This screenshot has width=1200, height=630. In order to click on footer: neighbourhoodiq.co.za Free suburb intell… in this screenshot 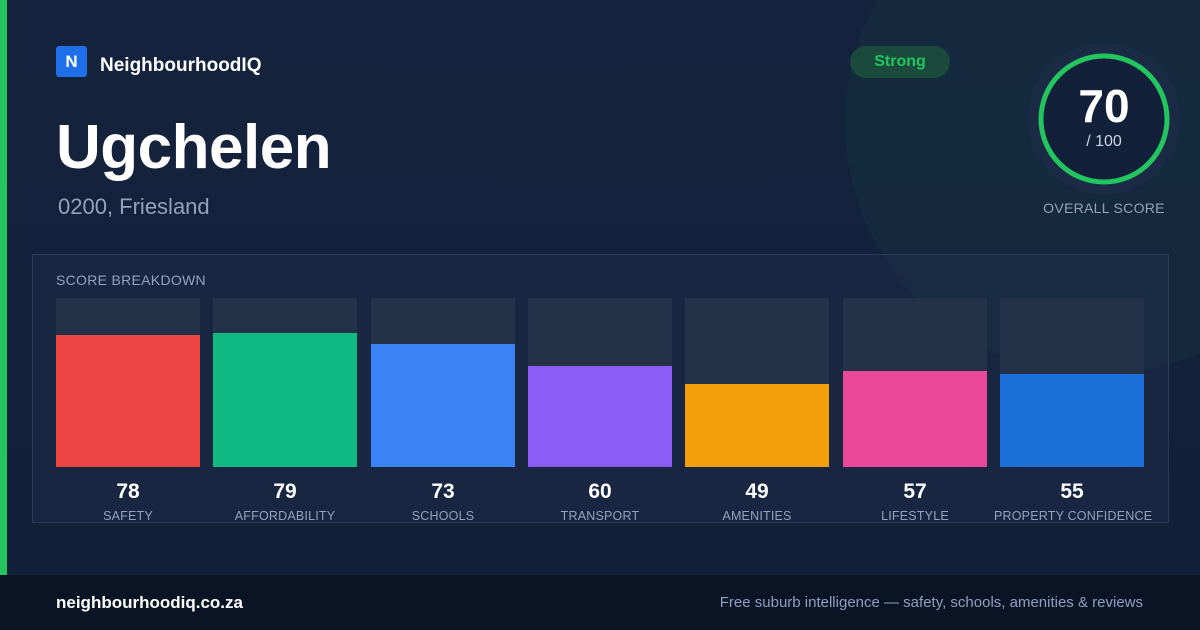, I will do `click(600, 602)`.